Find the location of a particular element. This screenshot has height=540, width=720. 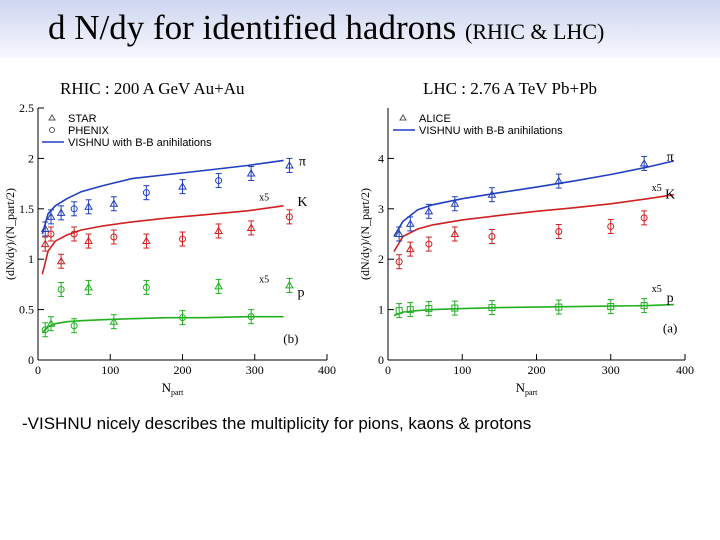

title-paren: (RHIC & LHC) is located at coordinates (535, 31).